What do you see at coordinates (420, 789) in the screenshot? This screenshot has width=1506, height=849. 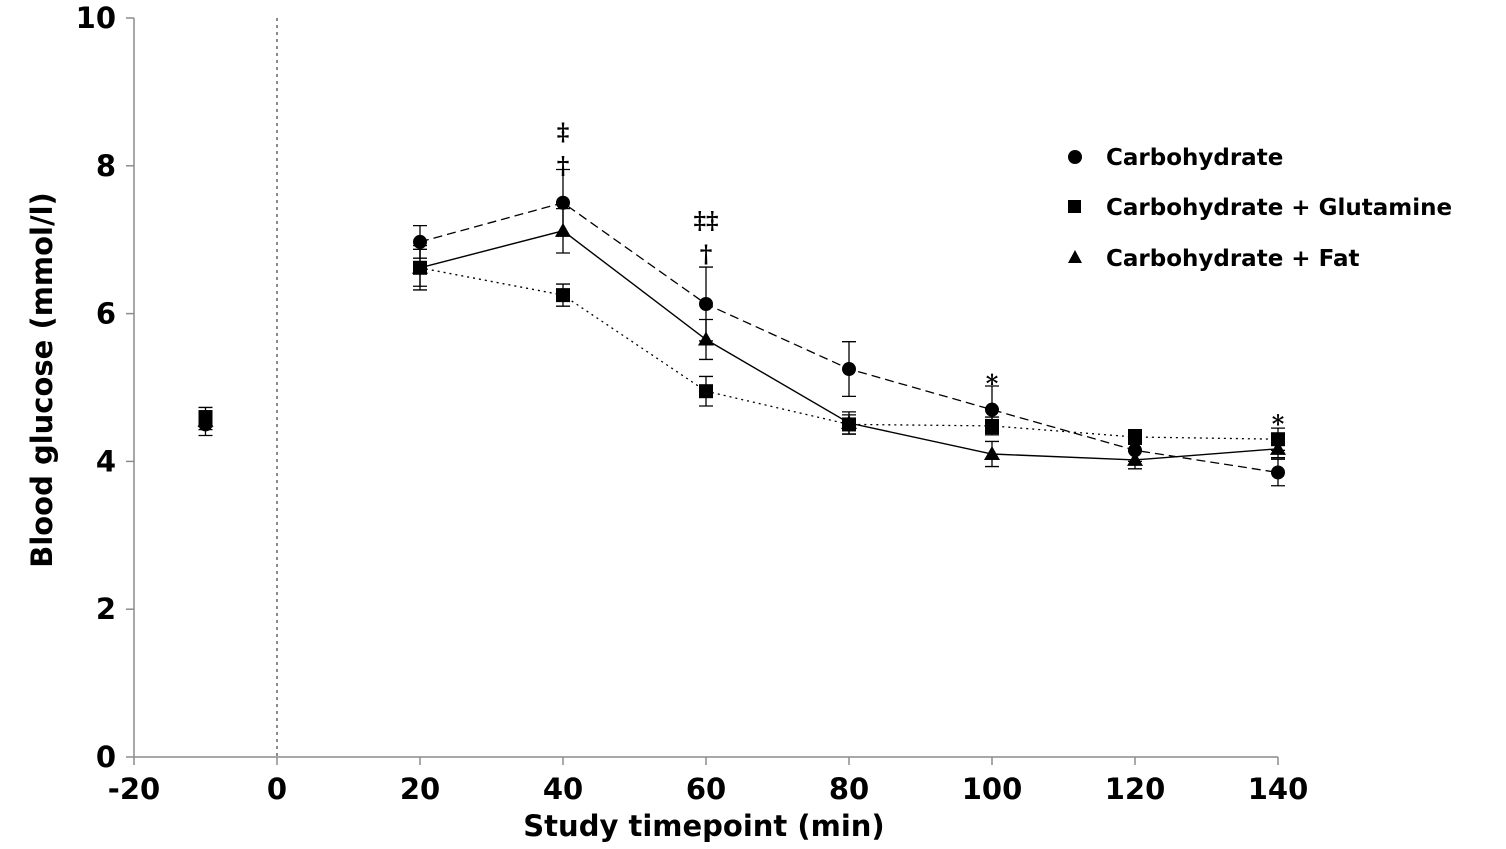 I see `x-tick-label: 20` at bounding box center [420, 789].